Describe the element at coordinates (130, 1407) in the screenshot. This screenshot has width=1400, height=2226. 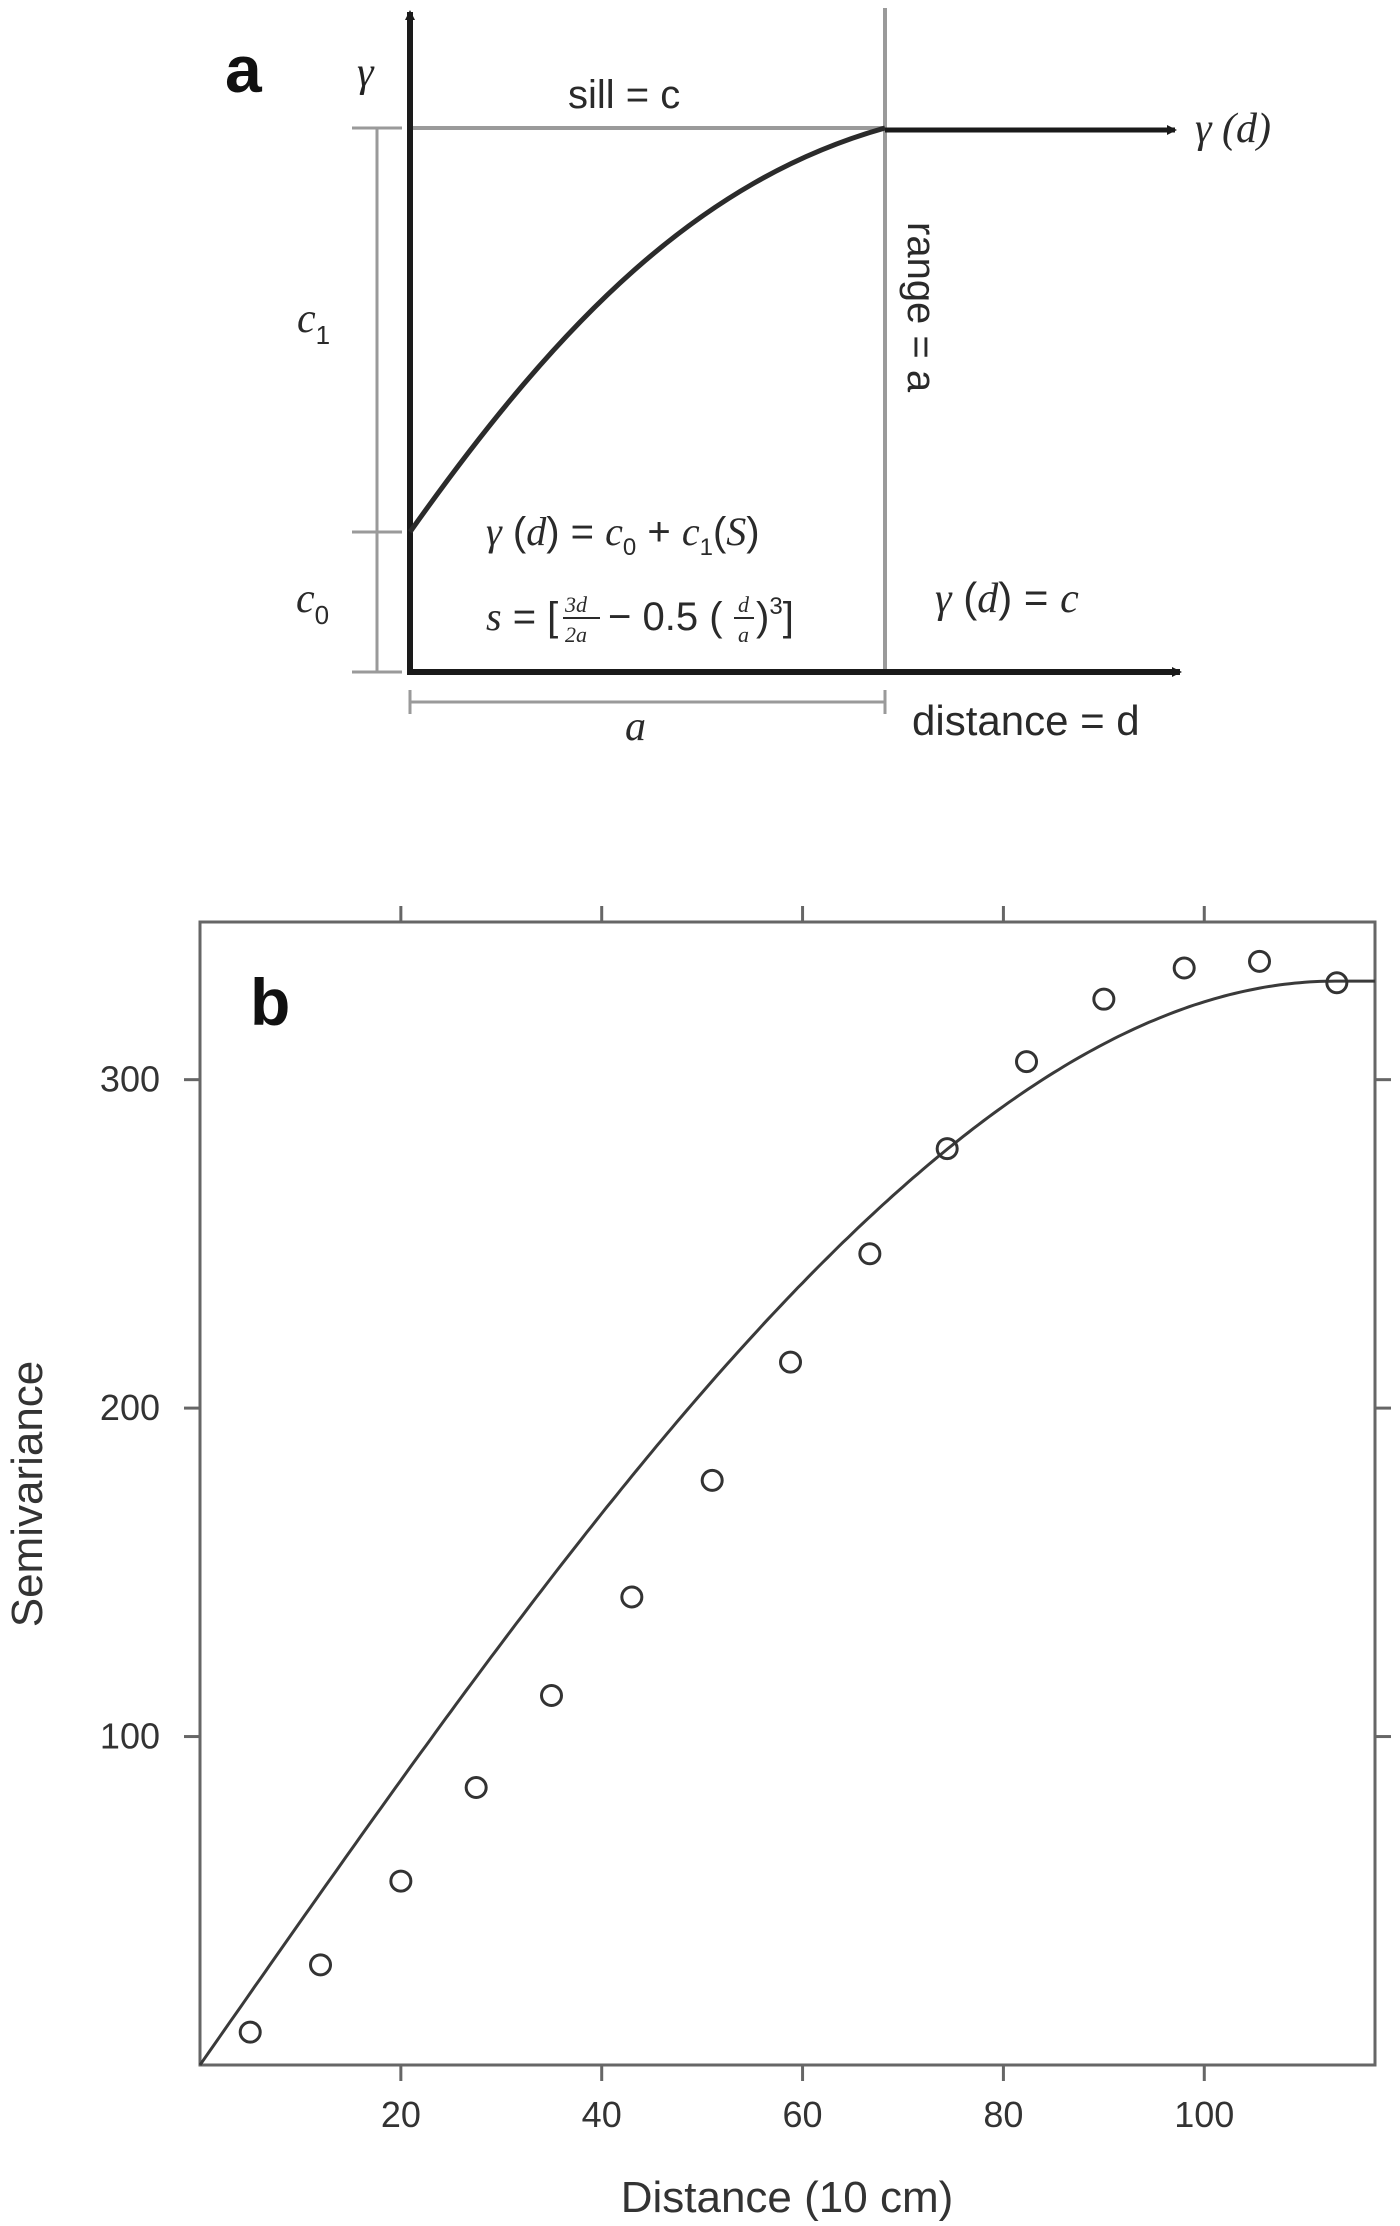
I see `y-tick-label: 200` at that location.